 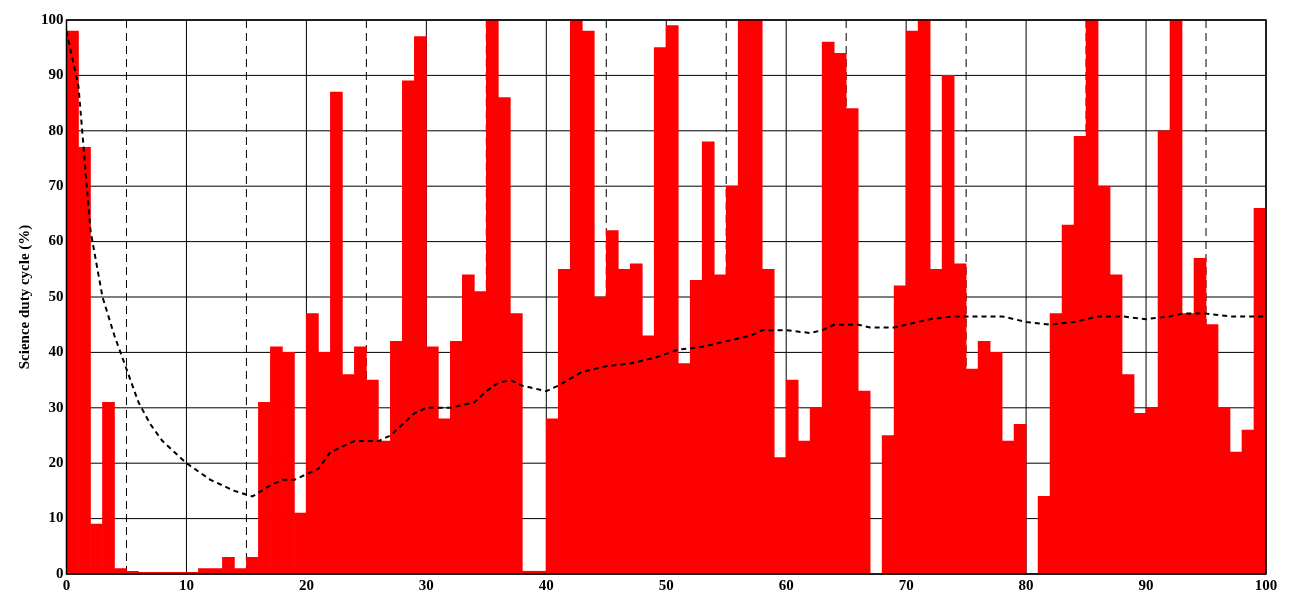 I want to click on x-tick-label: 90, so click(x=1146, y=584).